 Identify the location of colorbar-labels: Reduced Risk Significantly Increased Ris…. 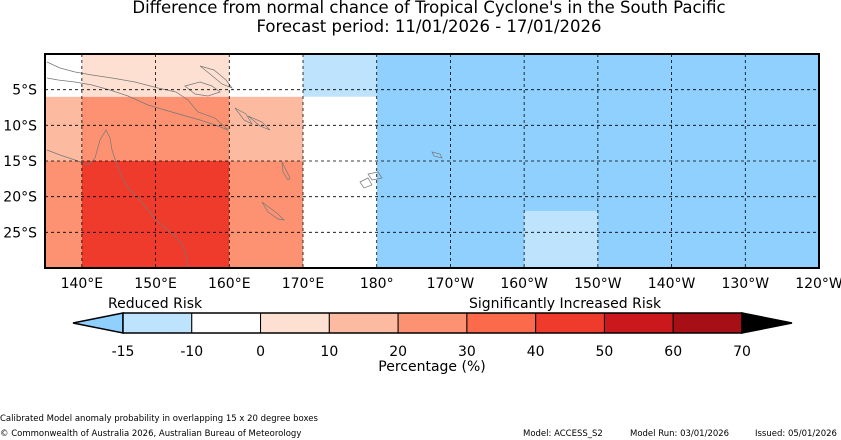
(385, 335).